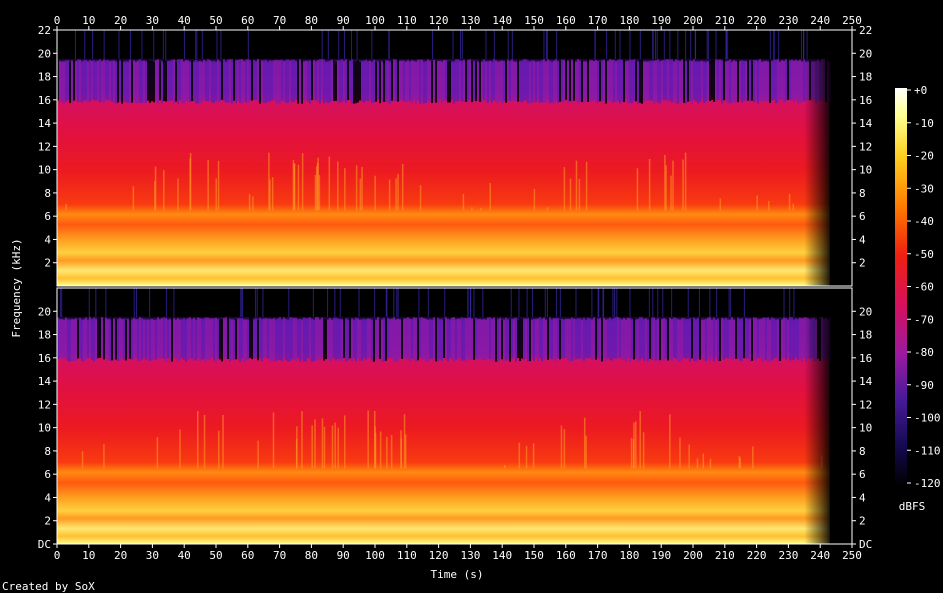  What do you see at coordinates (47, 521) in the screenshot?
I see `y-tick-label: 2` at bounding box center [47, 521].